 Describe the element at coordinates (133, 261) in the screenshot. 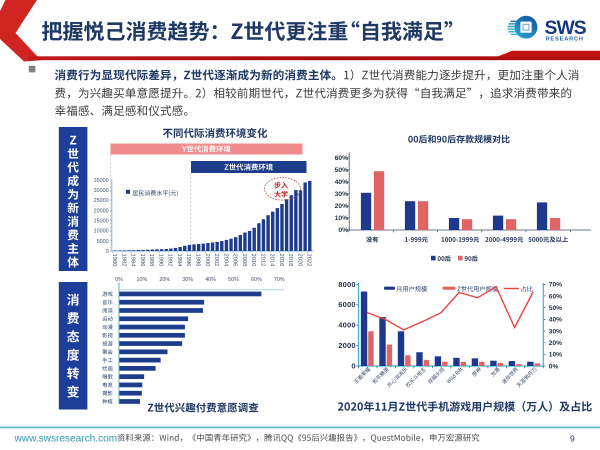

I see `svg-text: 1984` at that location.